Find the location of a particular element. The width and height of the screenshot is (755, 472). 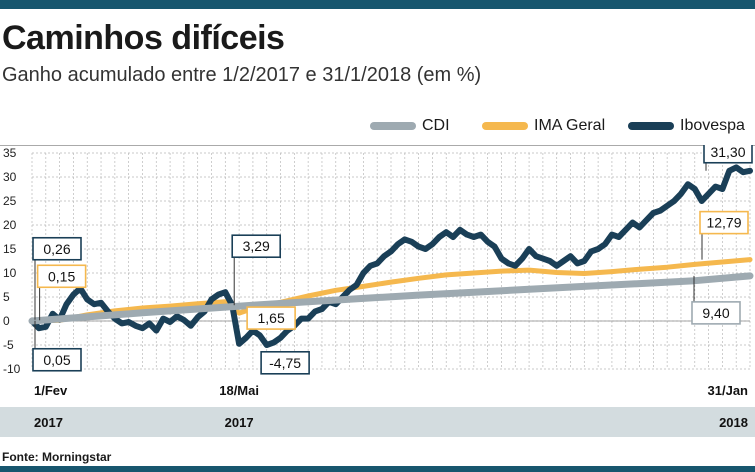

annotation-label: -4,75 is located at coordinates (285, 363).